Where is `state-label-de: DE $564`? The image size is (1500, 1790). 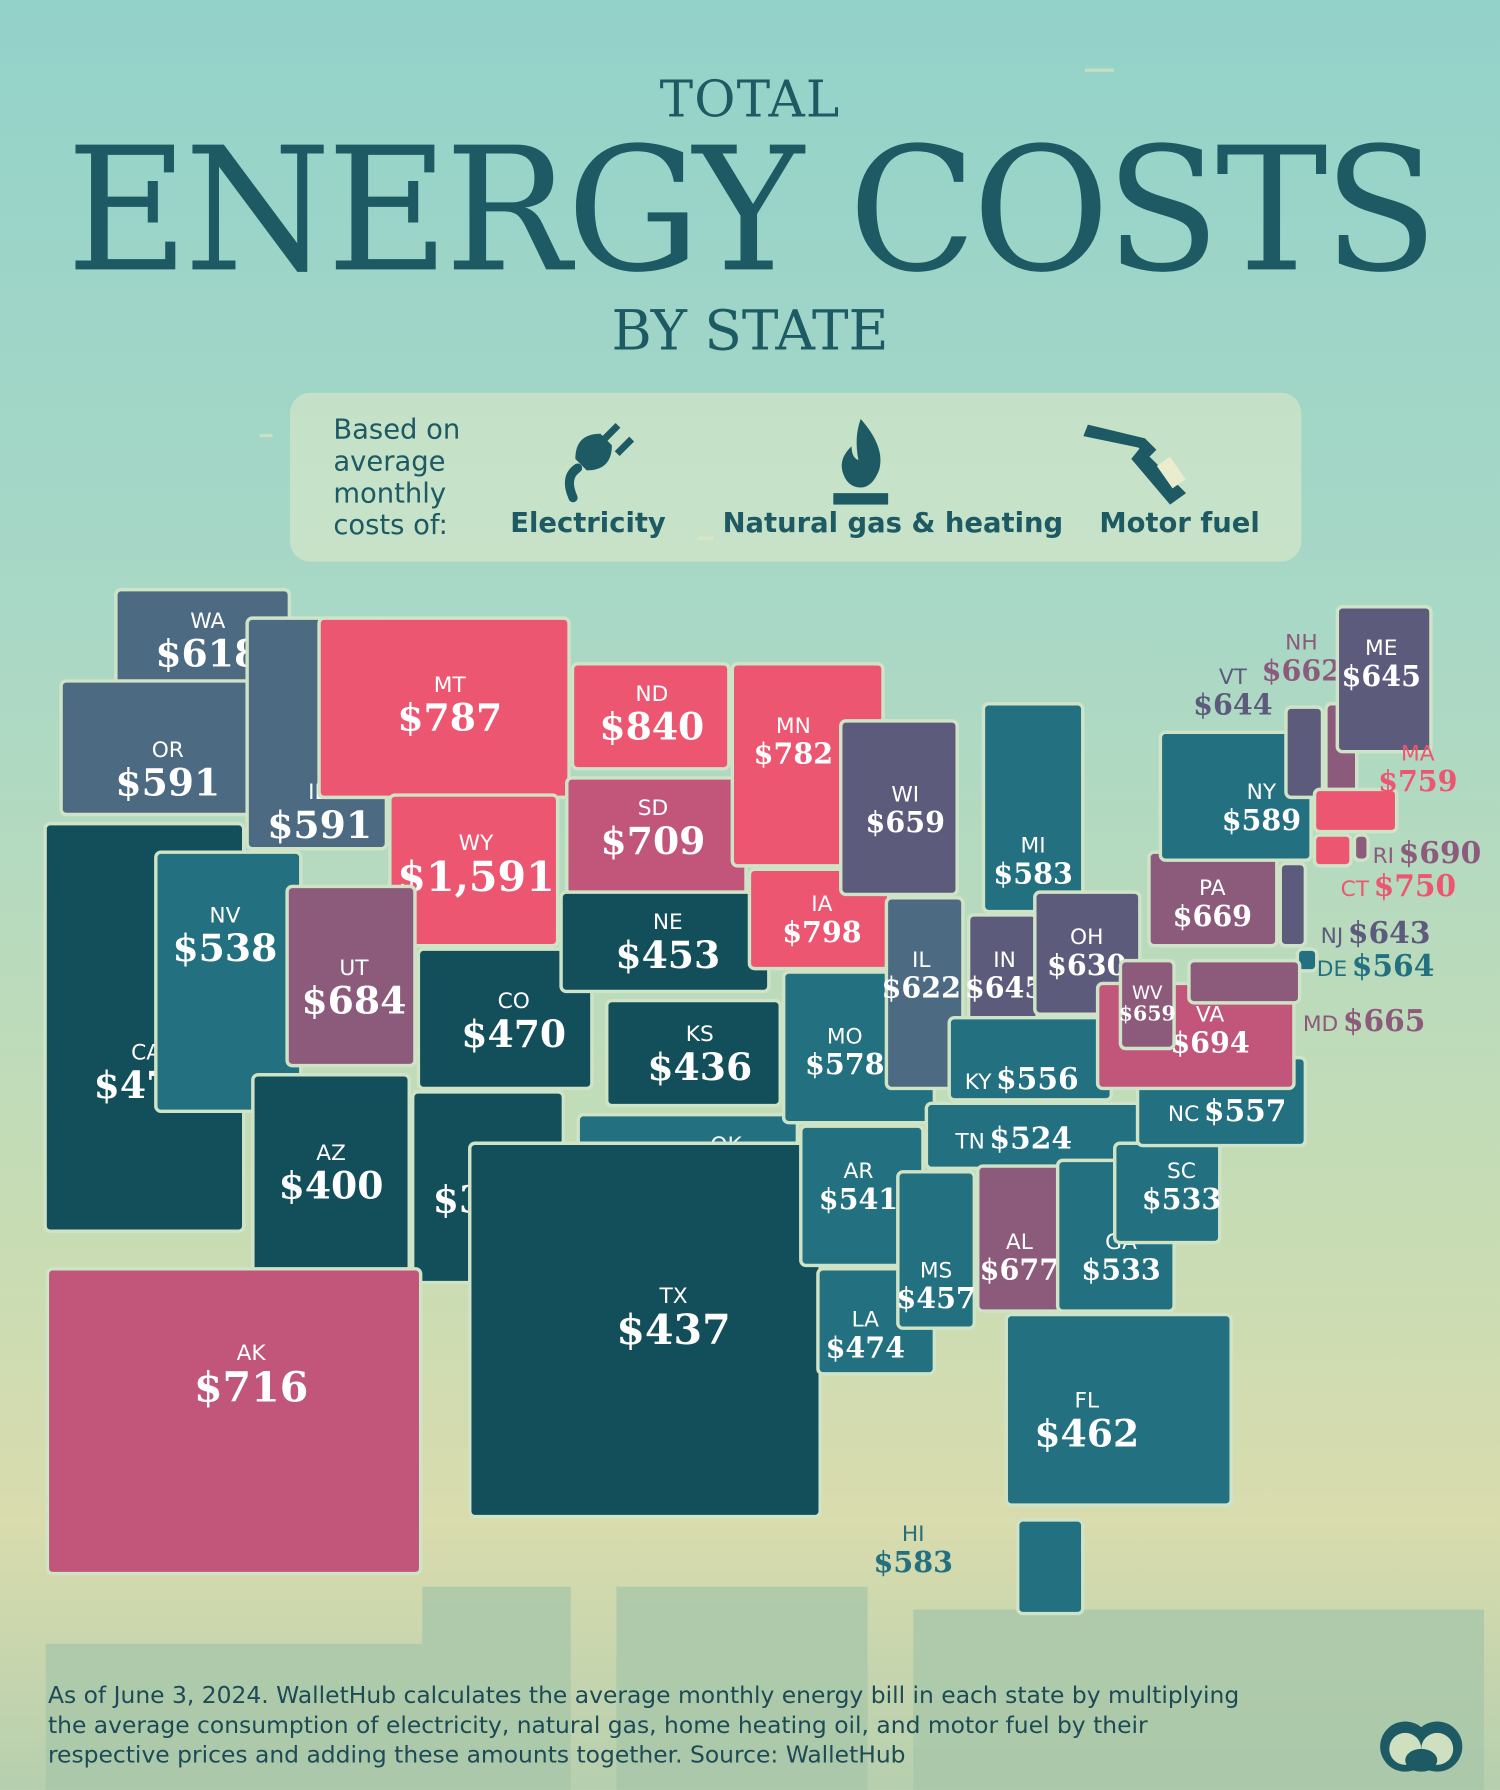
state-label-de: DE $564 is located at coordinates (1376, 967).